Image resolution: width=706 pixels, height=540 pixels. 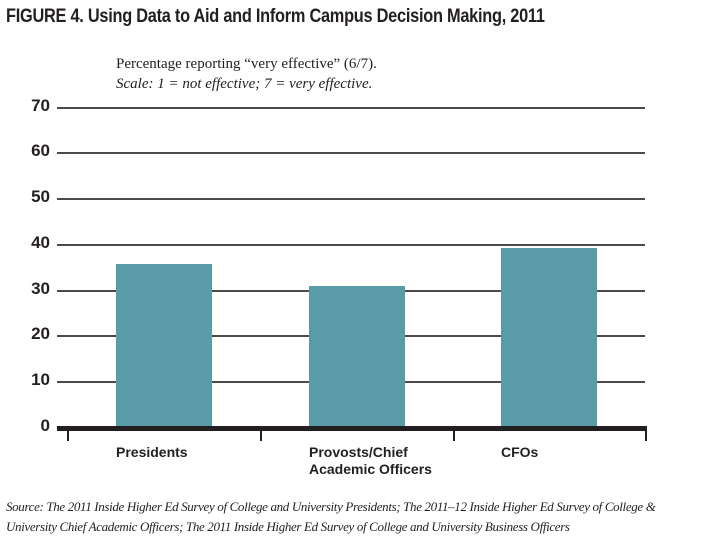 I want to click on y-tick-label-10: 10, so click(x=40, y=379).